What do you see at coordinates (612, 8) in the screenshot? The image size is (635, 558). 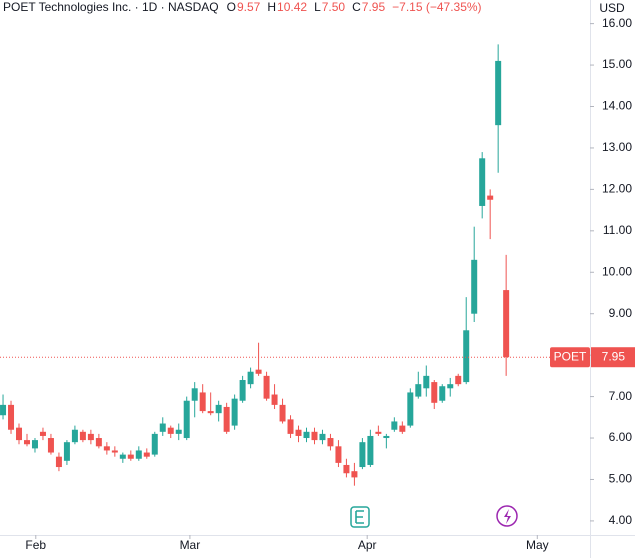 I see `currency: USD` at bounding box center [612, 8].